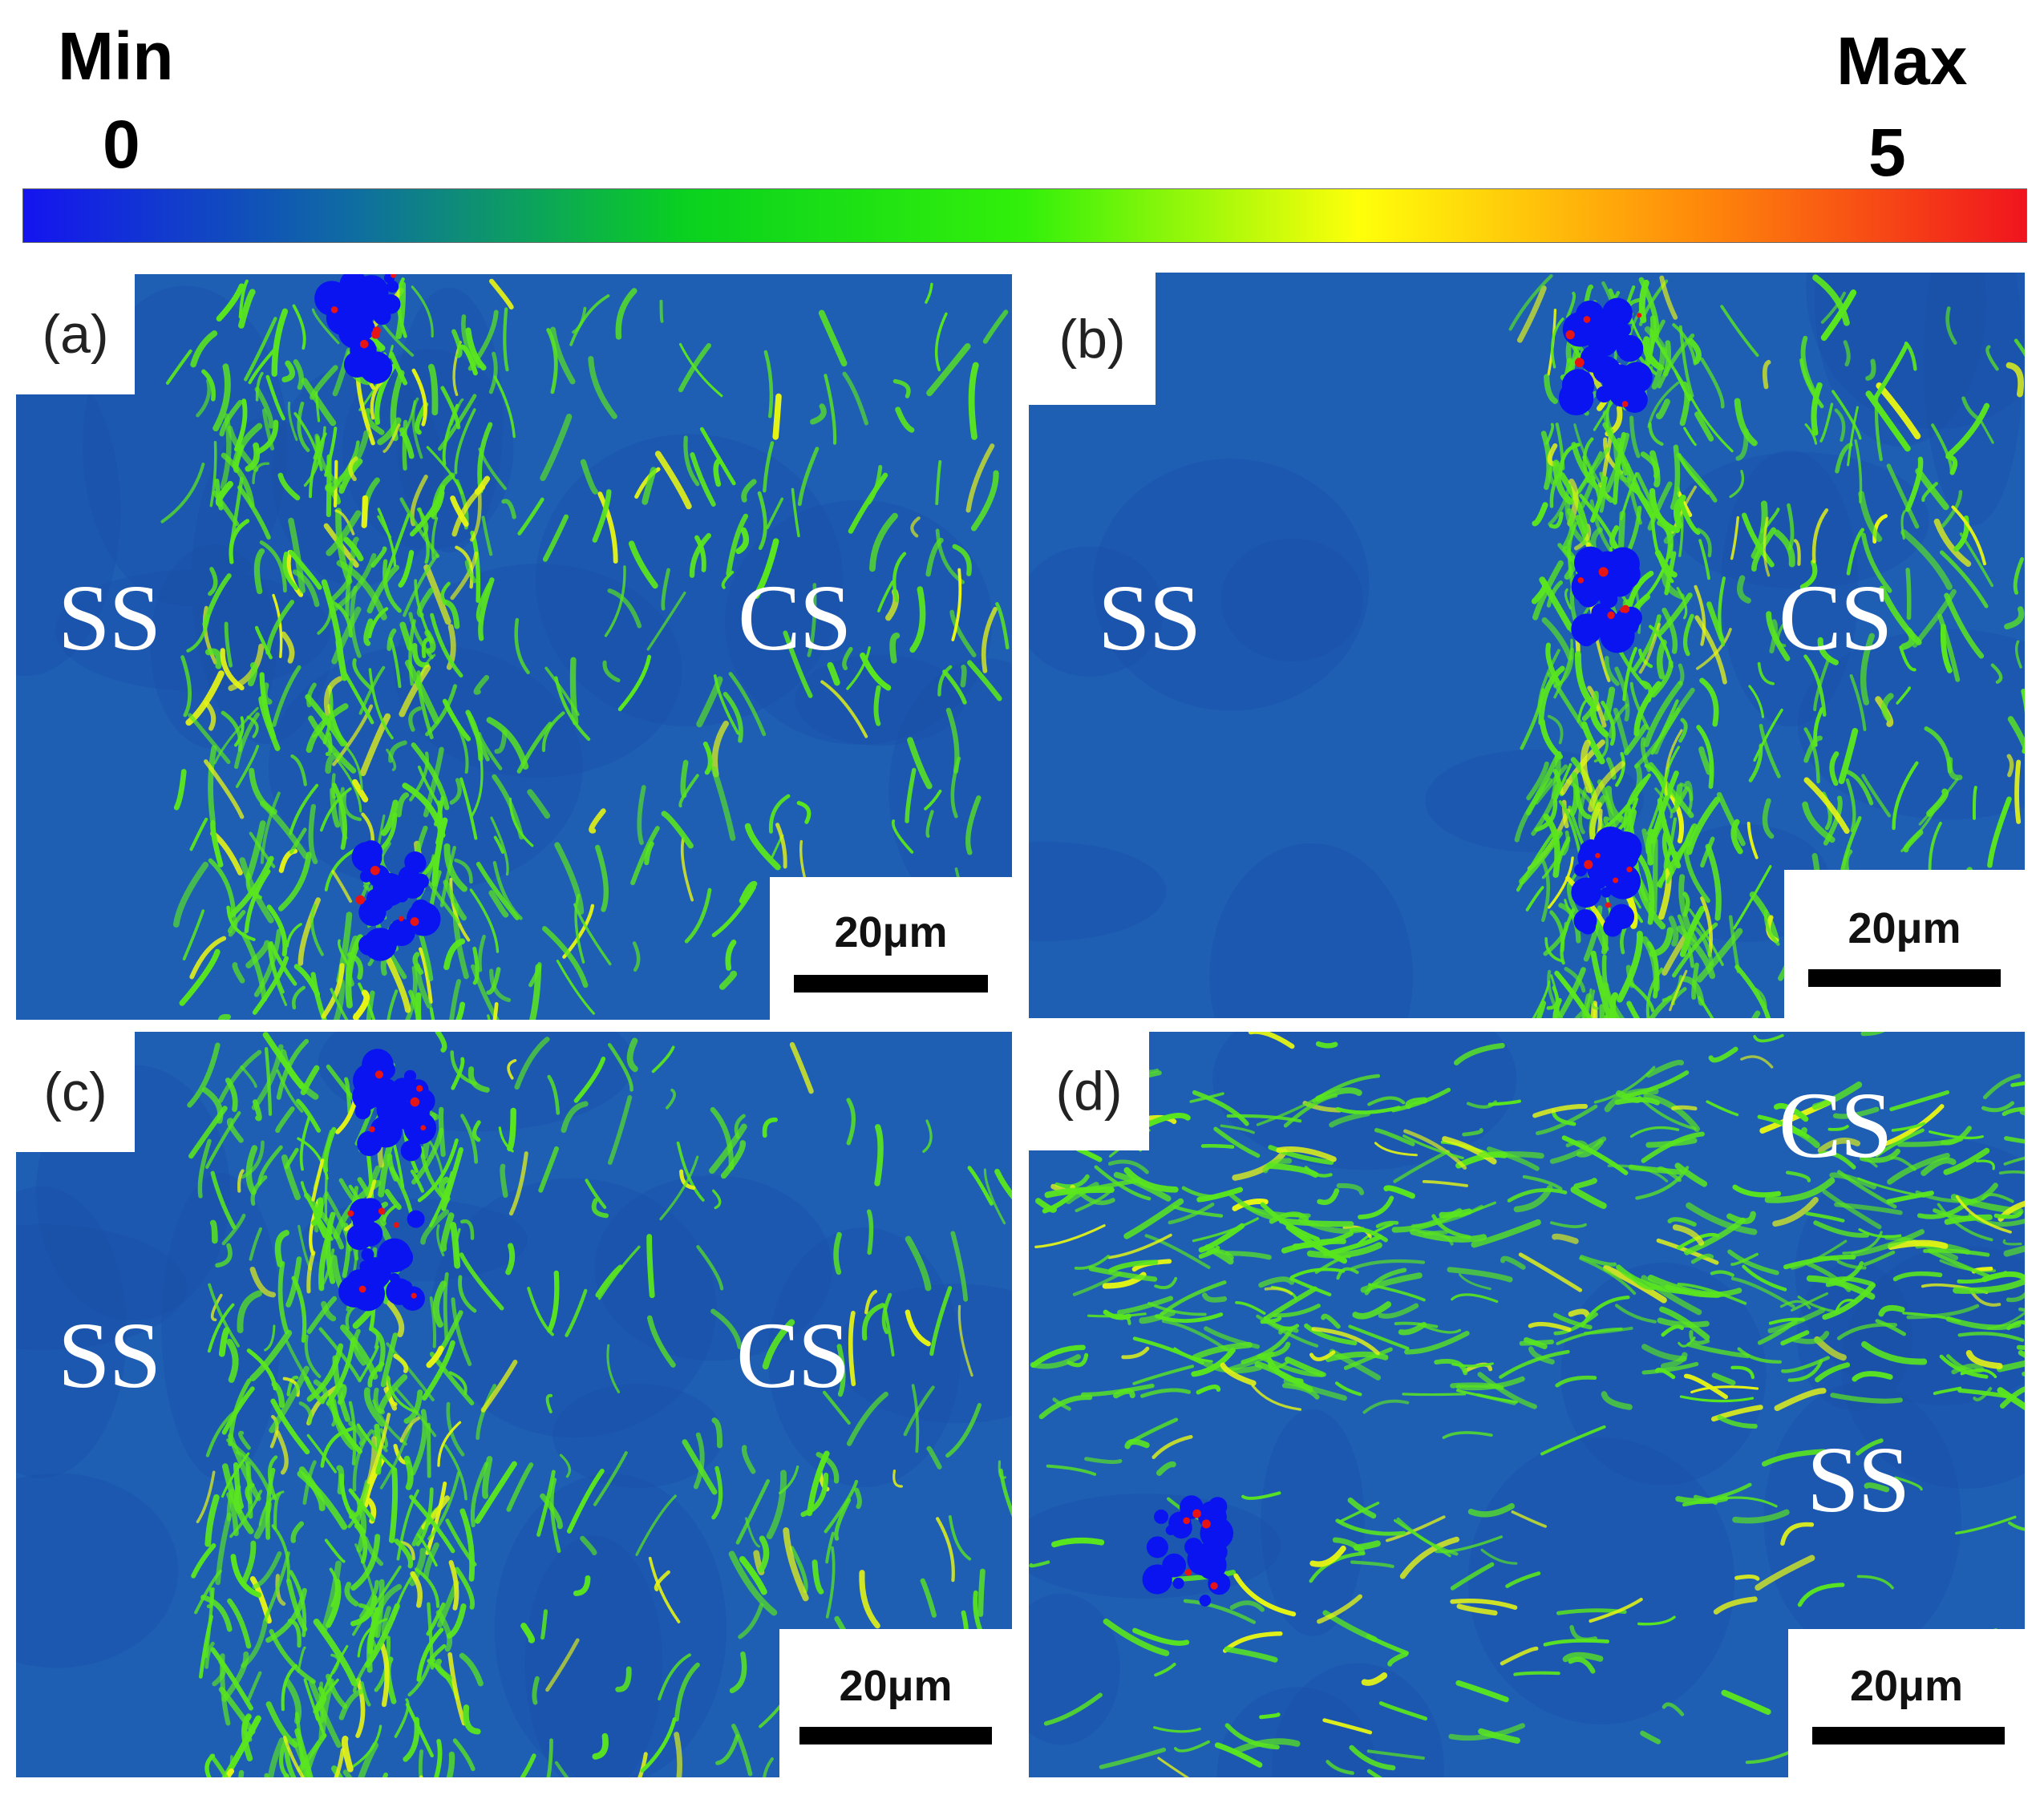 The width and height of the screenshot is (2044, 1795). I want to click on panel-d-region-cs: CS, so click(1835, 1125).